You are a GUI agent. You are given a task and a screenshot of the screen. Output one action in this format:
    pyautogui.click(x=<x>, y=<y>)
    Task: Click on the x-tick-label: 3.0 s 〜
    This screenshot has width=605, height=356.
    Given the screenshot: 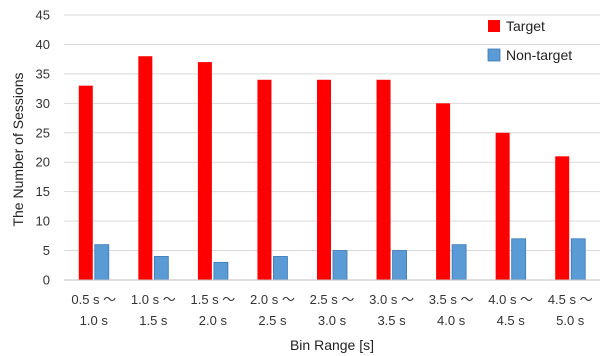 What is the action you would take?
    pyautogui.click(x=391, y=299)
    